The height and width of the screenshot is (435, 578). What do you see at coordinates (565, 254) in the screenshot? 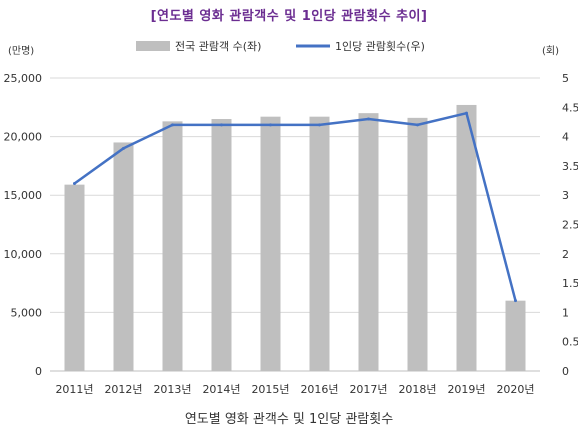
I see `right-axis-tick-label: 2` at bounding box center [565, 254].